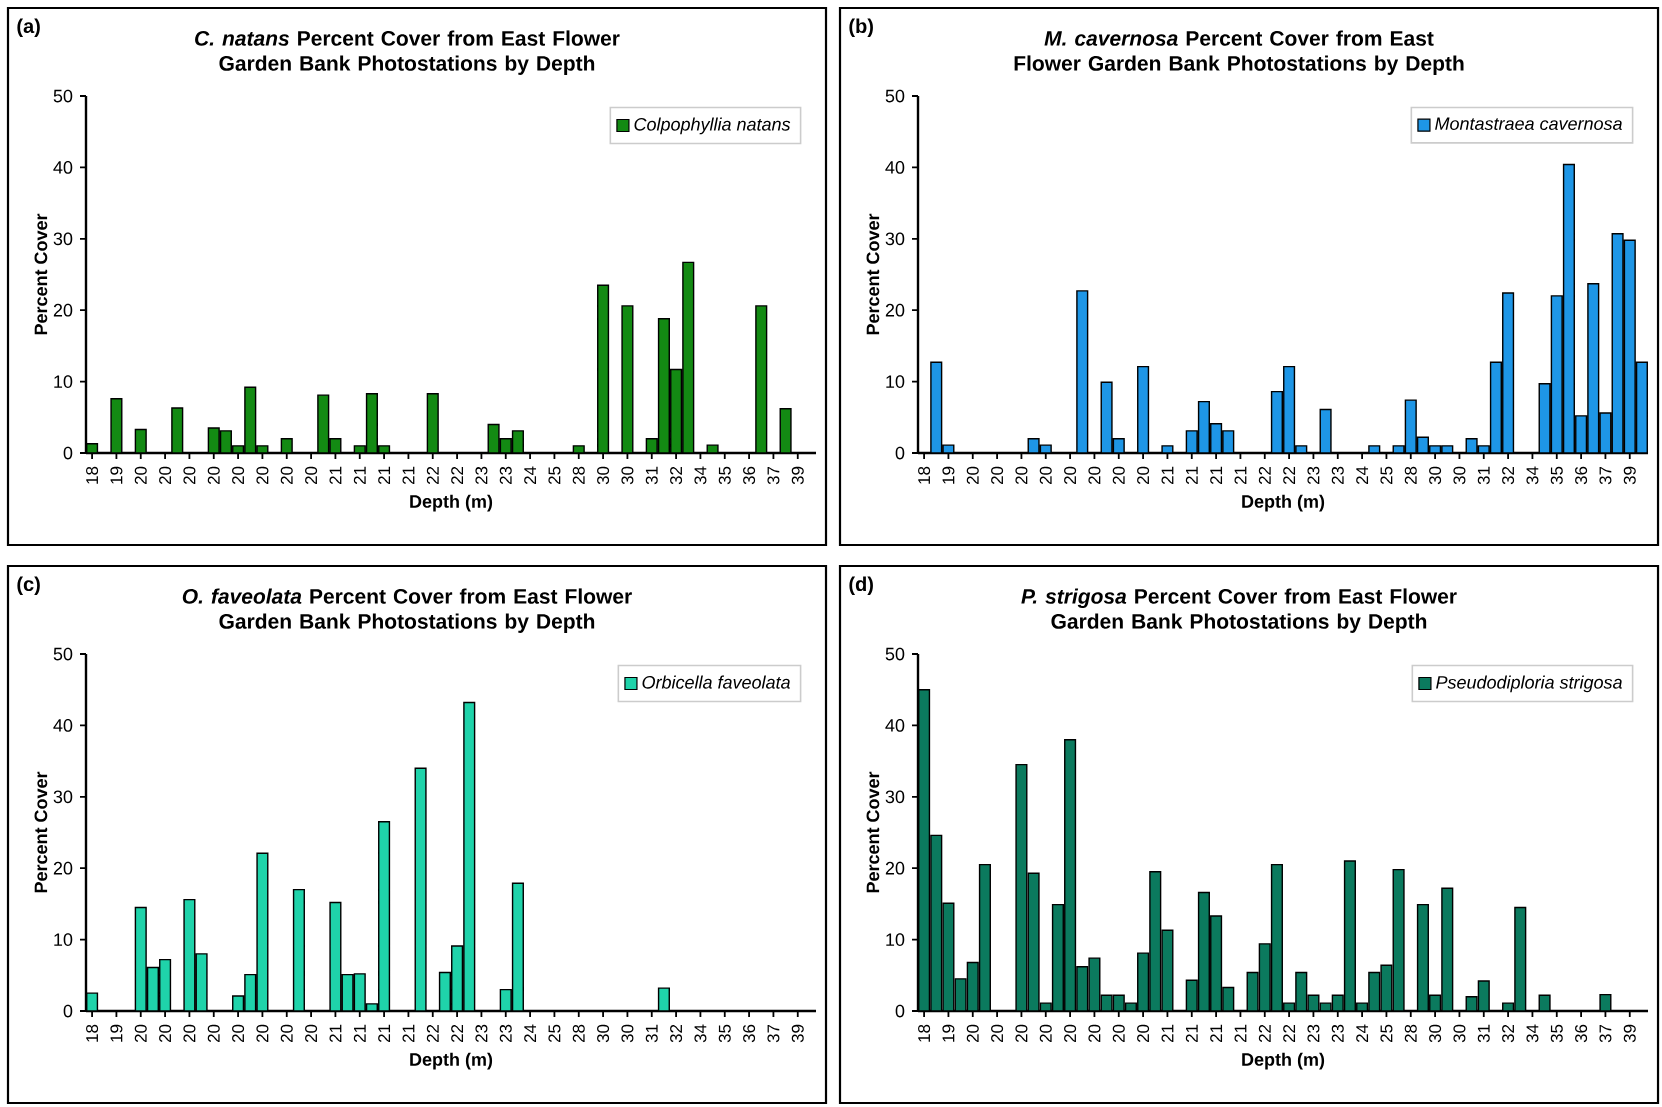 The image size is (1662, 1107). What do you see at coordinates (68, 1011) in the screenshot?
I see `y-tick-label: 0` at bounding box center [68, 1011].